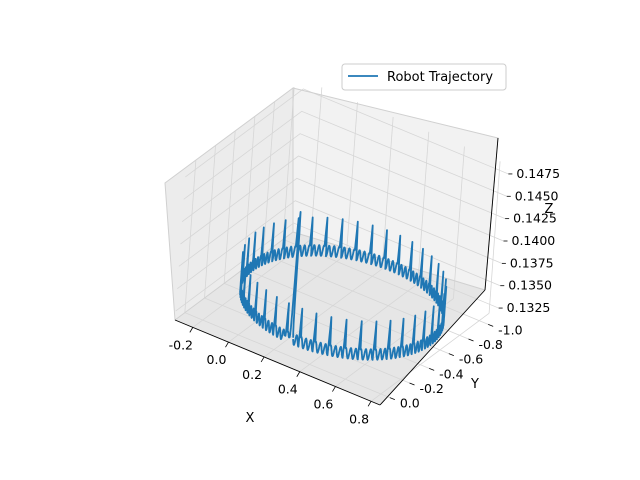 Image resolution: width=640 pixels, height=480 pixels. Describe the element at coordinates (510, 329) in the screenshot. I see `y-tick-label: -1.0` at that location.